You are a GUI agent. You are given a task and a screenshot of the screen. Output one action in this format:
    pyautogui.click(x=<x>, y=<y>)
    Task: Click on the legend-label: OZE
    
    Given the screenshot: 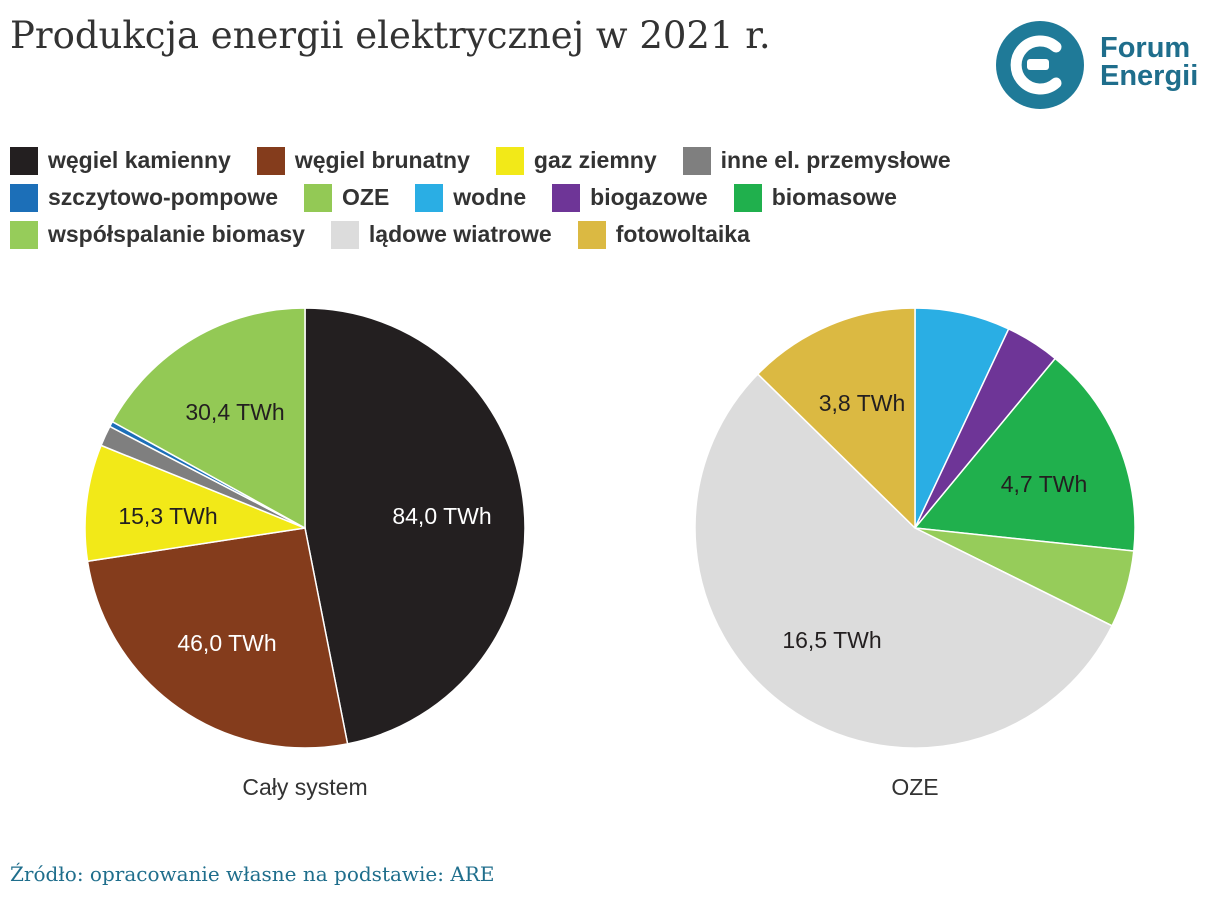 What is the action you would take?
    pyautogui.click(x=366, y=197)
    